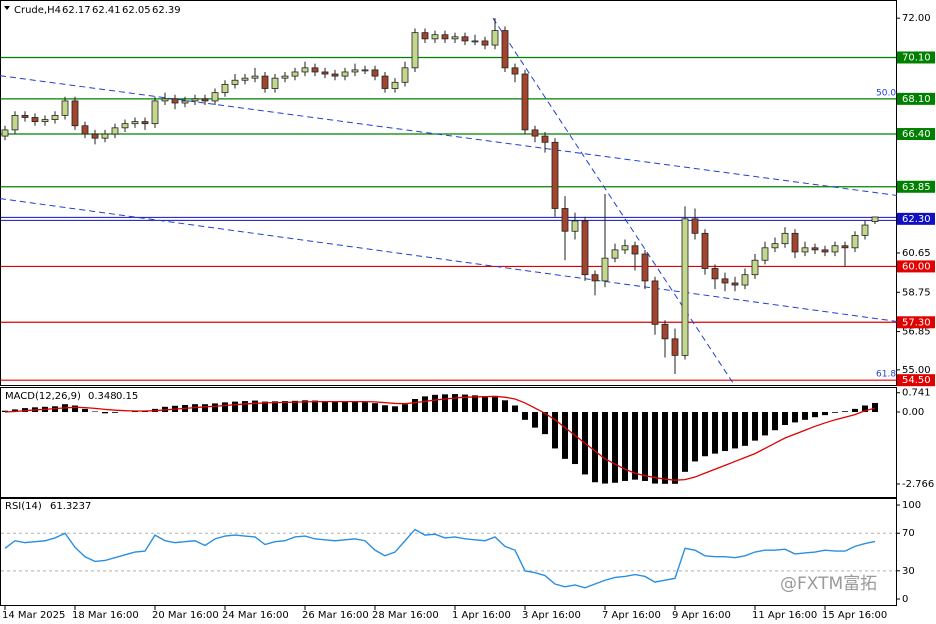  I want to click on level-label: 54.50, so click(916, 380).